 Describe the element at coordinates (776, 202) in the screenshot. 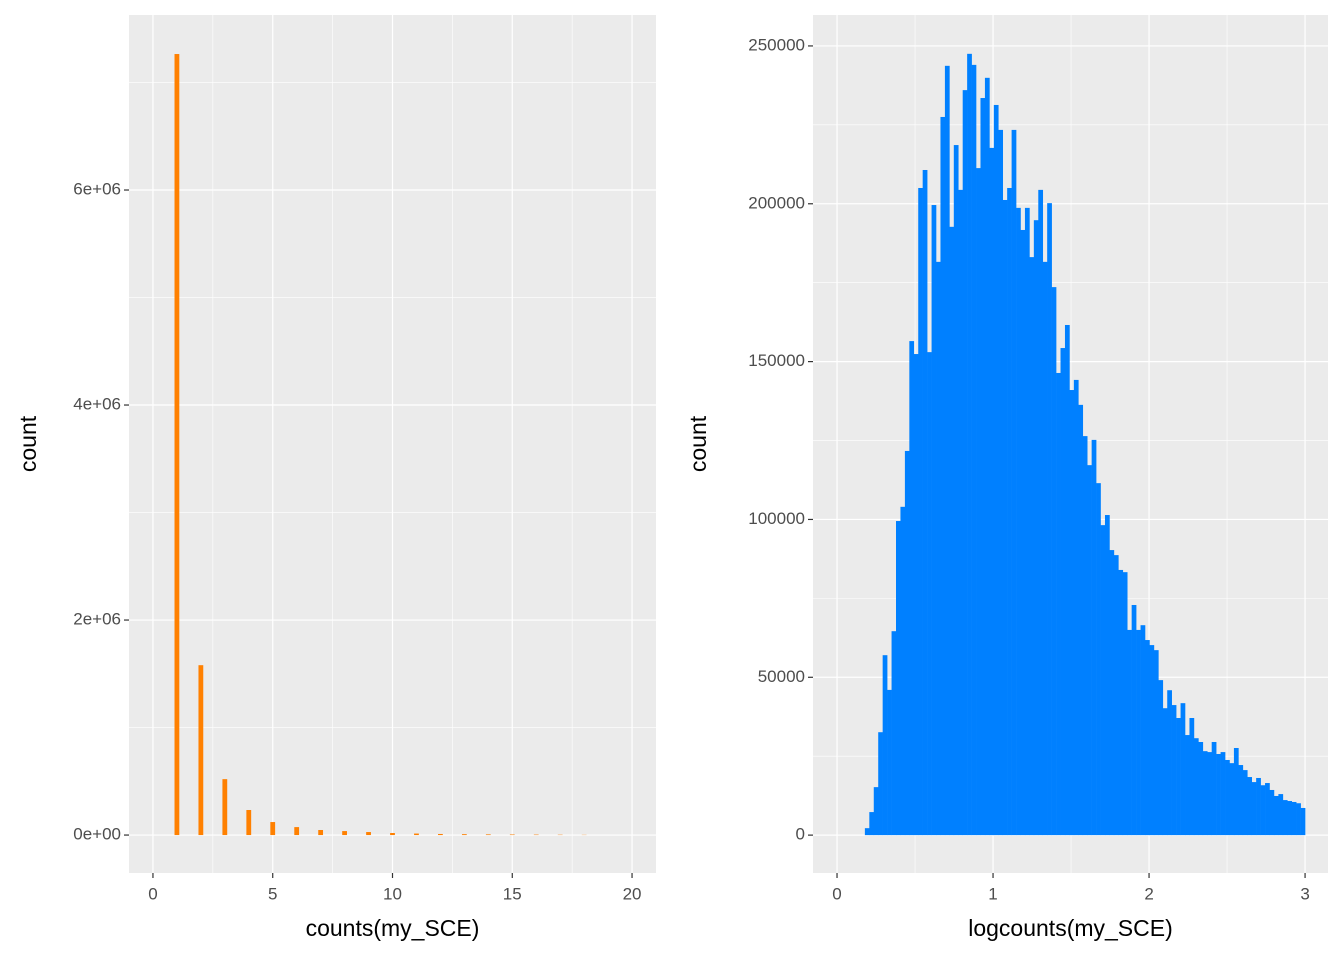

I see `y-tick-label: 200000` at that location.